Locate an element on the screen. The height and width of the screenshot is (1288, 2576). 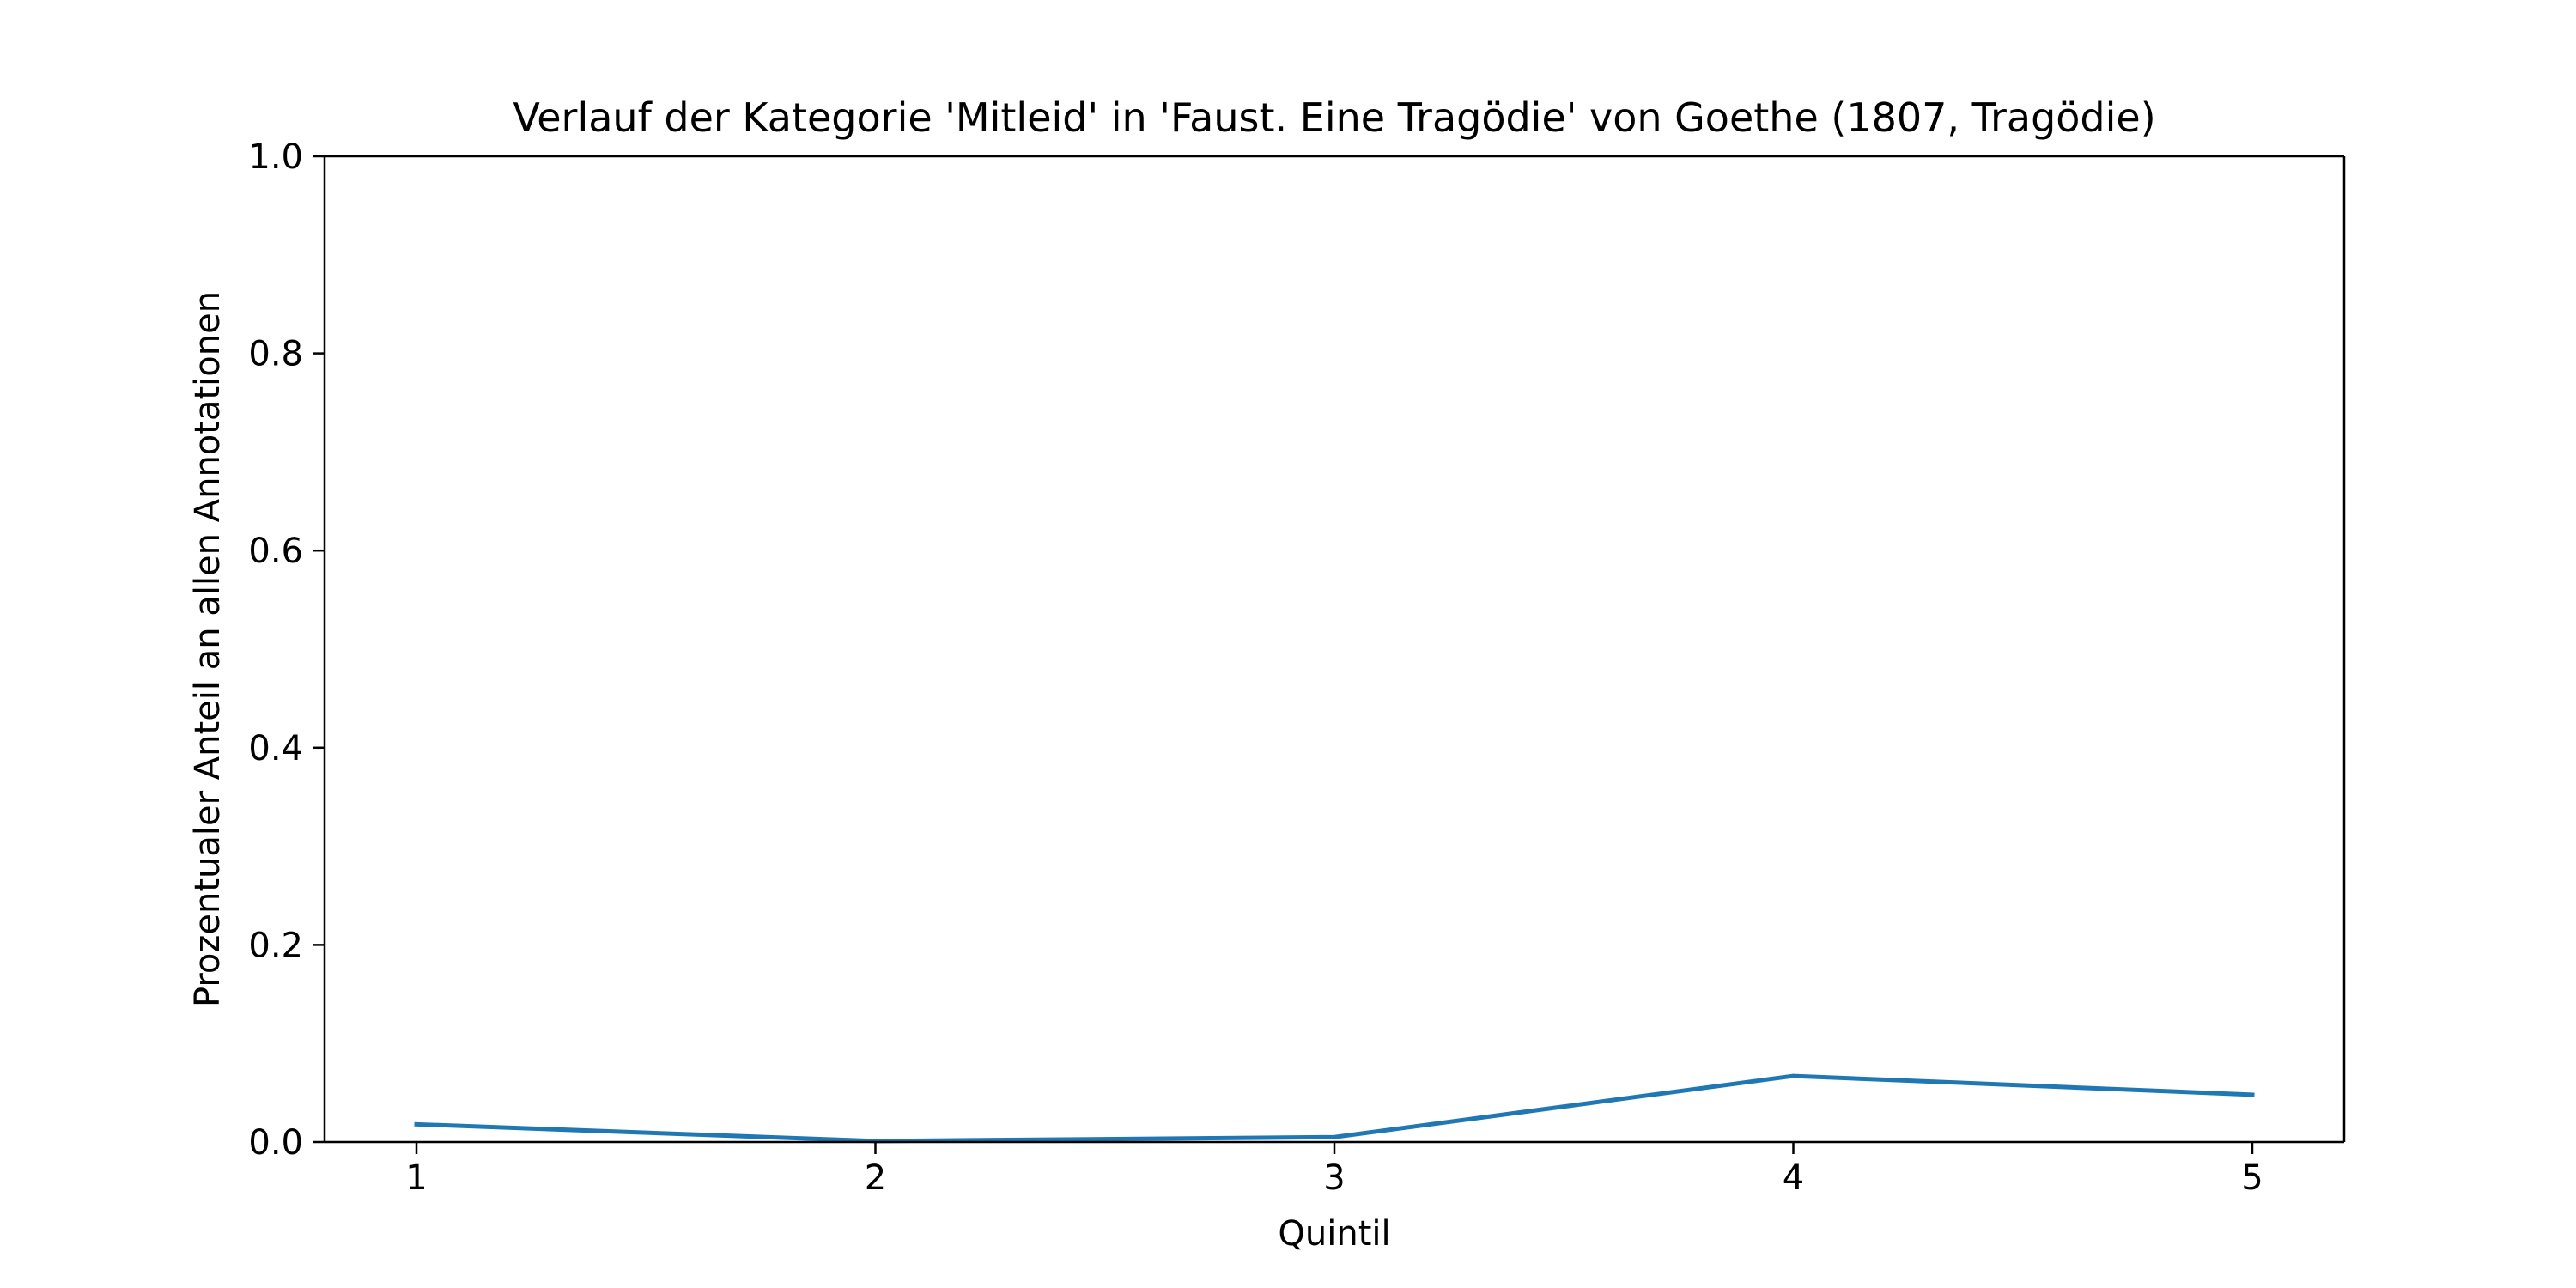
y-tick-label: 0.8 is located at coordinates (275, 355).